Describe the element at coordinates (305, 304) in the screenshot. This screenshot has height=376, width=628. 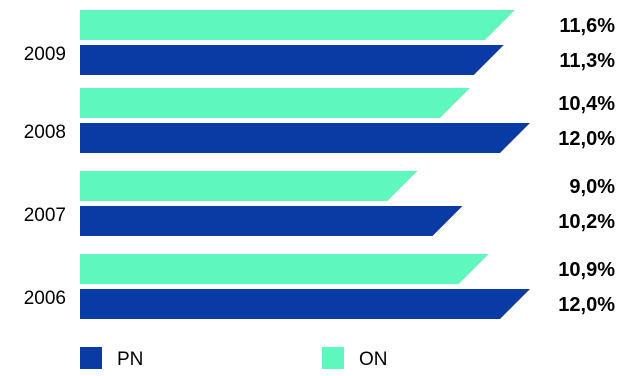
I see `bar-pn-2006` at that location.